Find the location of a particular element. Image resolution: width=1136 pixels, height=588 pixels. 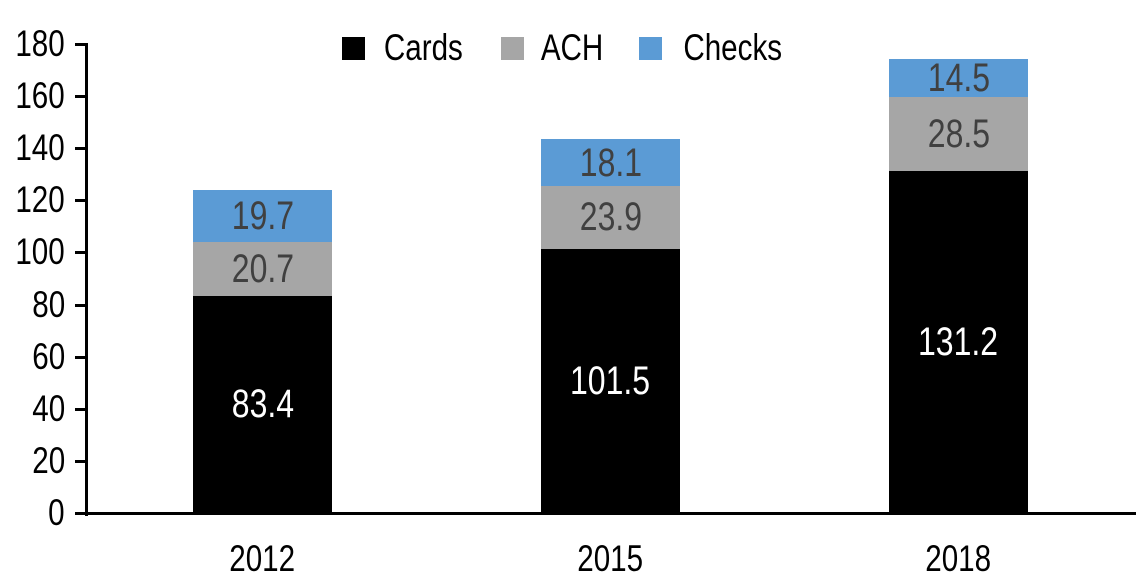

bar-segment-checks-2015: 18.1 is located at coordinates (610, 163).